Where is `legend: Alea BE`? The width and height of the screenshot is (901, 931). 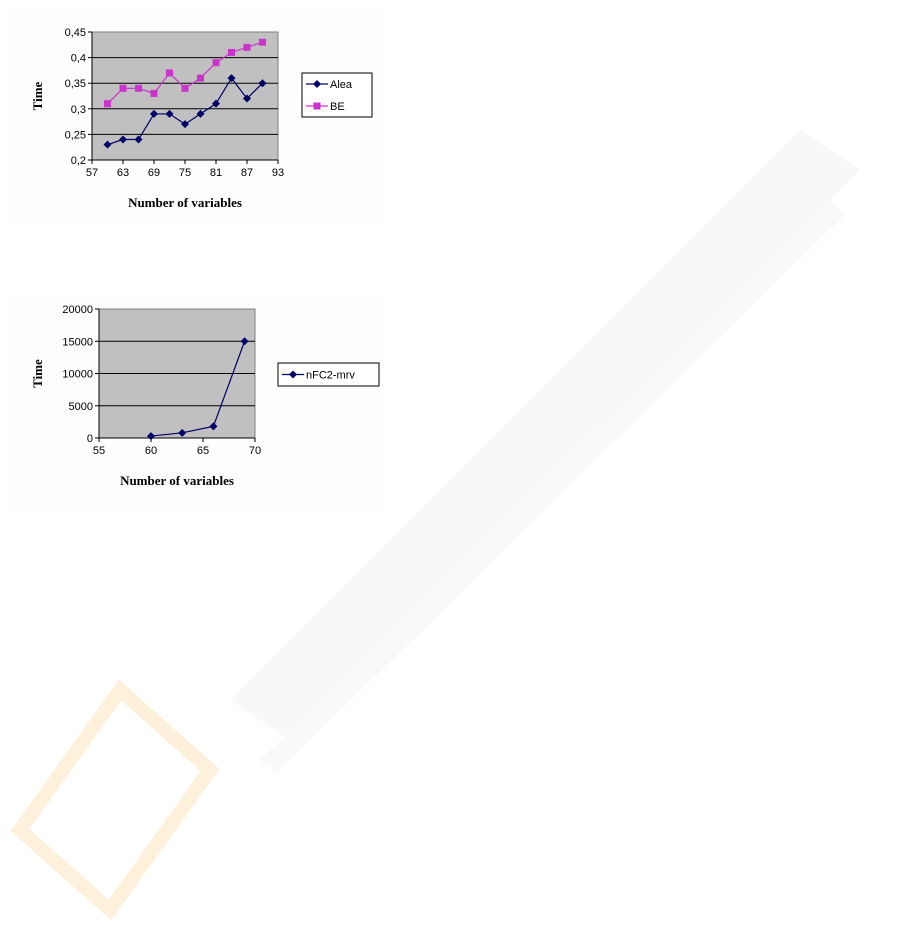 legend: Alea BE is located at coordinates (337, 95).